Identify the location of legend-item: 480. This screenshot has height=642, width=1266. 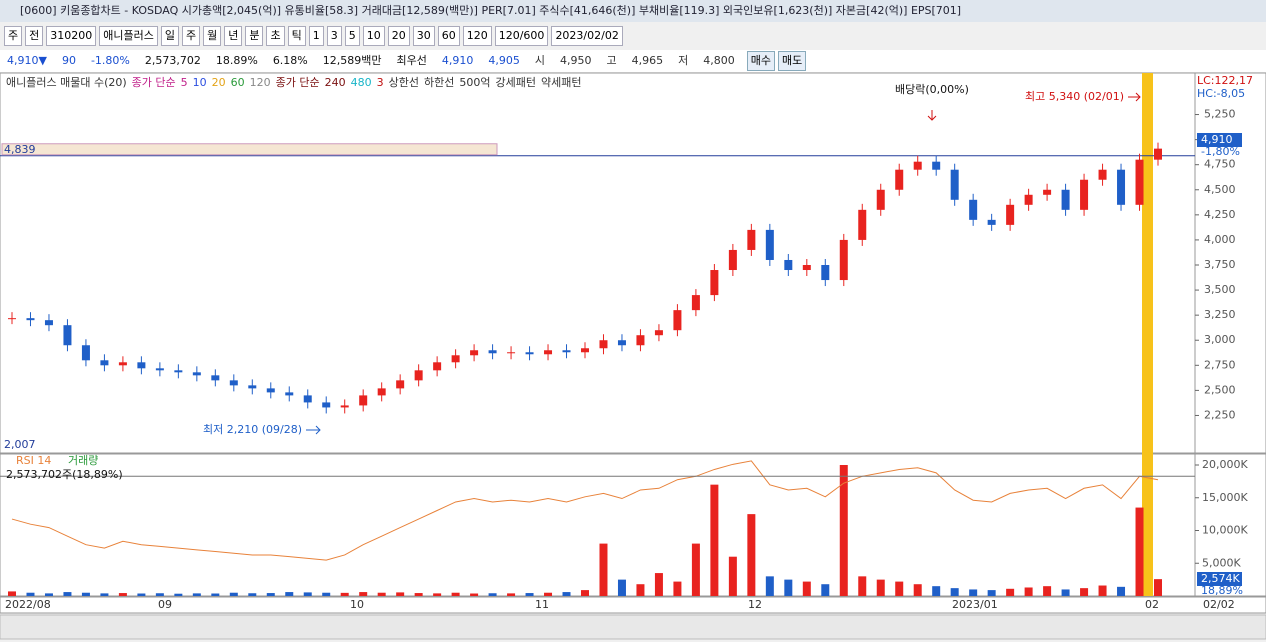
(361, 82).